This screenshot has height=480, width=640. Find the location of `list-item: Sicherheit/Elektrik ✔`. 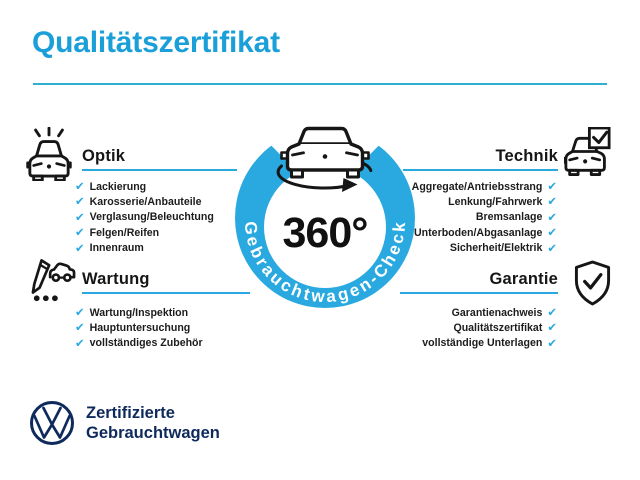

list-item: Sicherheit/Elektrik ✔ is located at coordinates (503, 248).